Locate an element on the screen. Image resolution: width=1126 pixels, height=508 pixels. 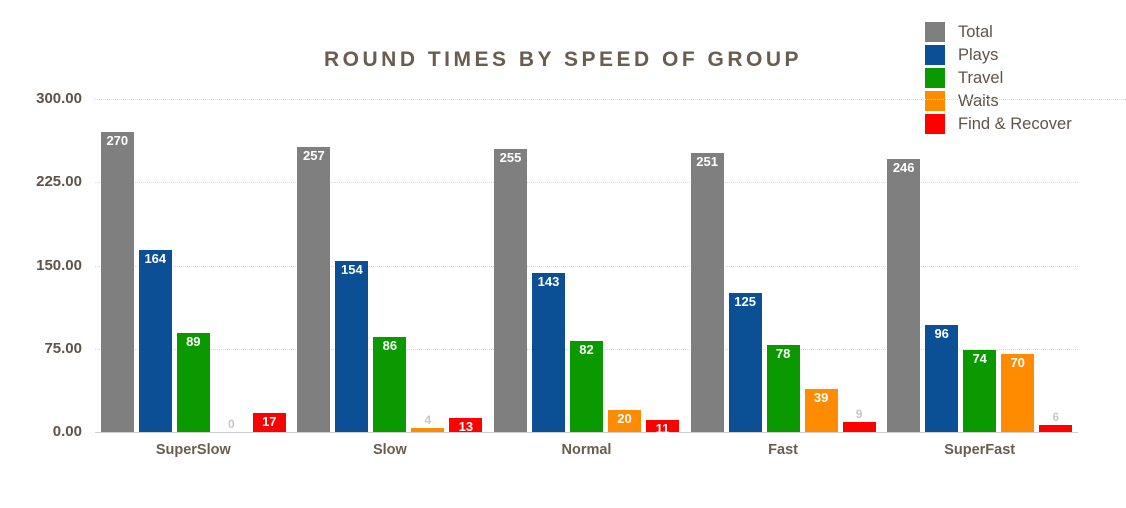
bar-value-label: 11 is located at coordinates (662, 428).